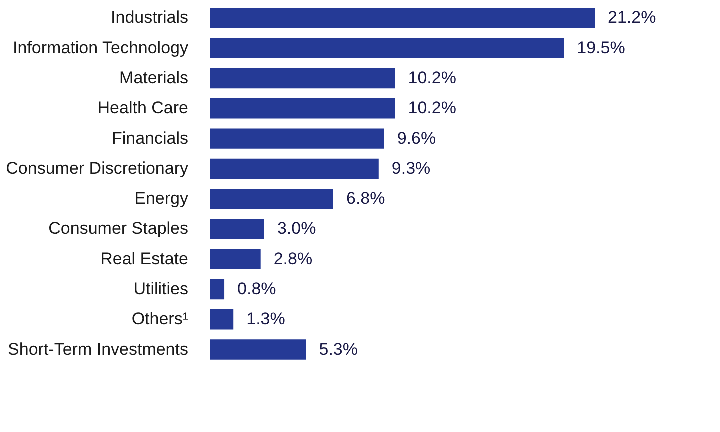 This screenshot has height=432, width=720. I want to click on data-label: 9.3%, so click(411, 168).